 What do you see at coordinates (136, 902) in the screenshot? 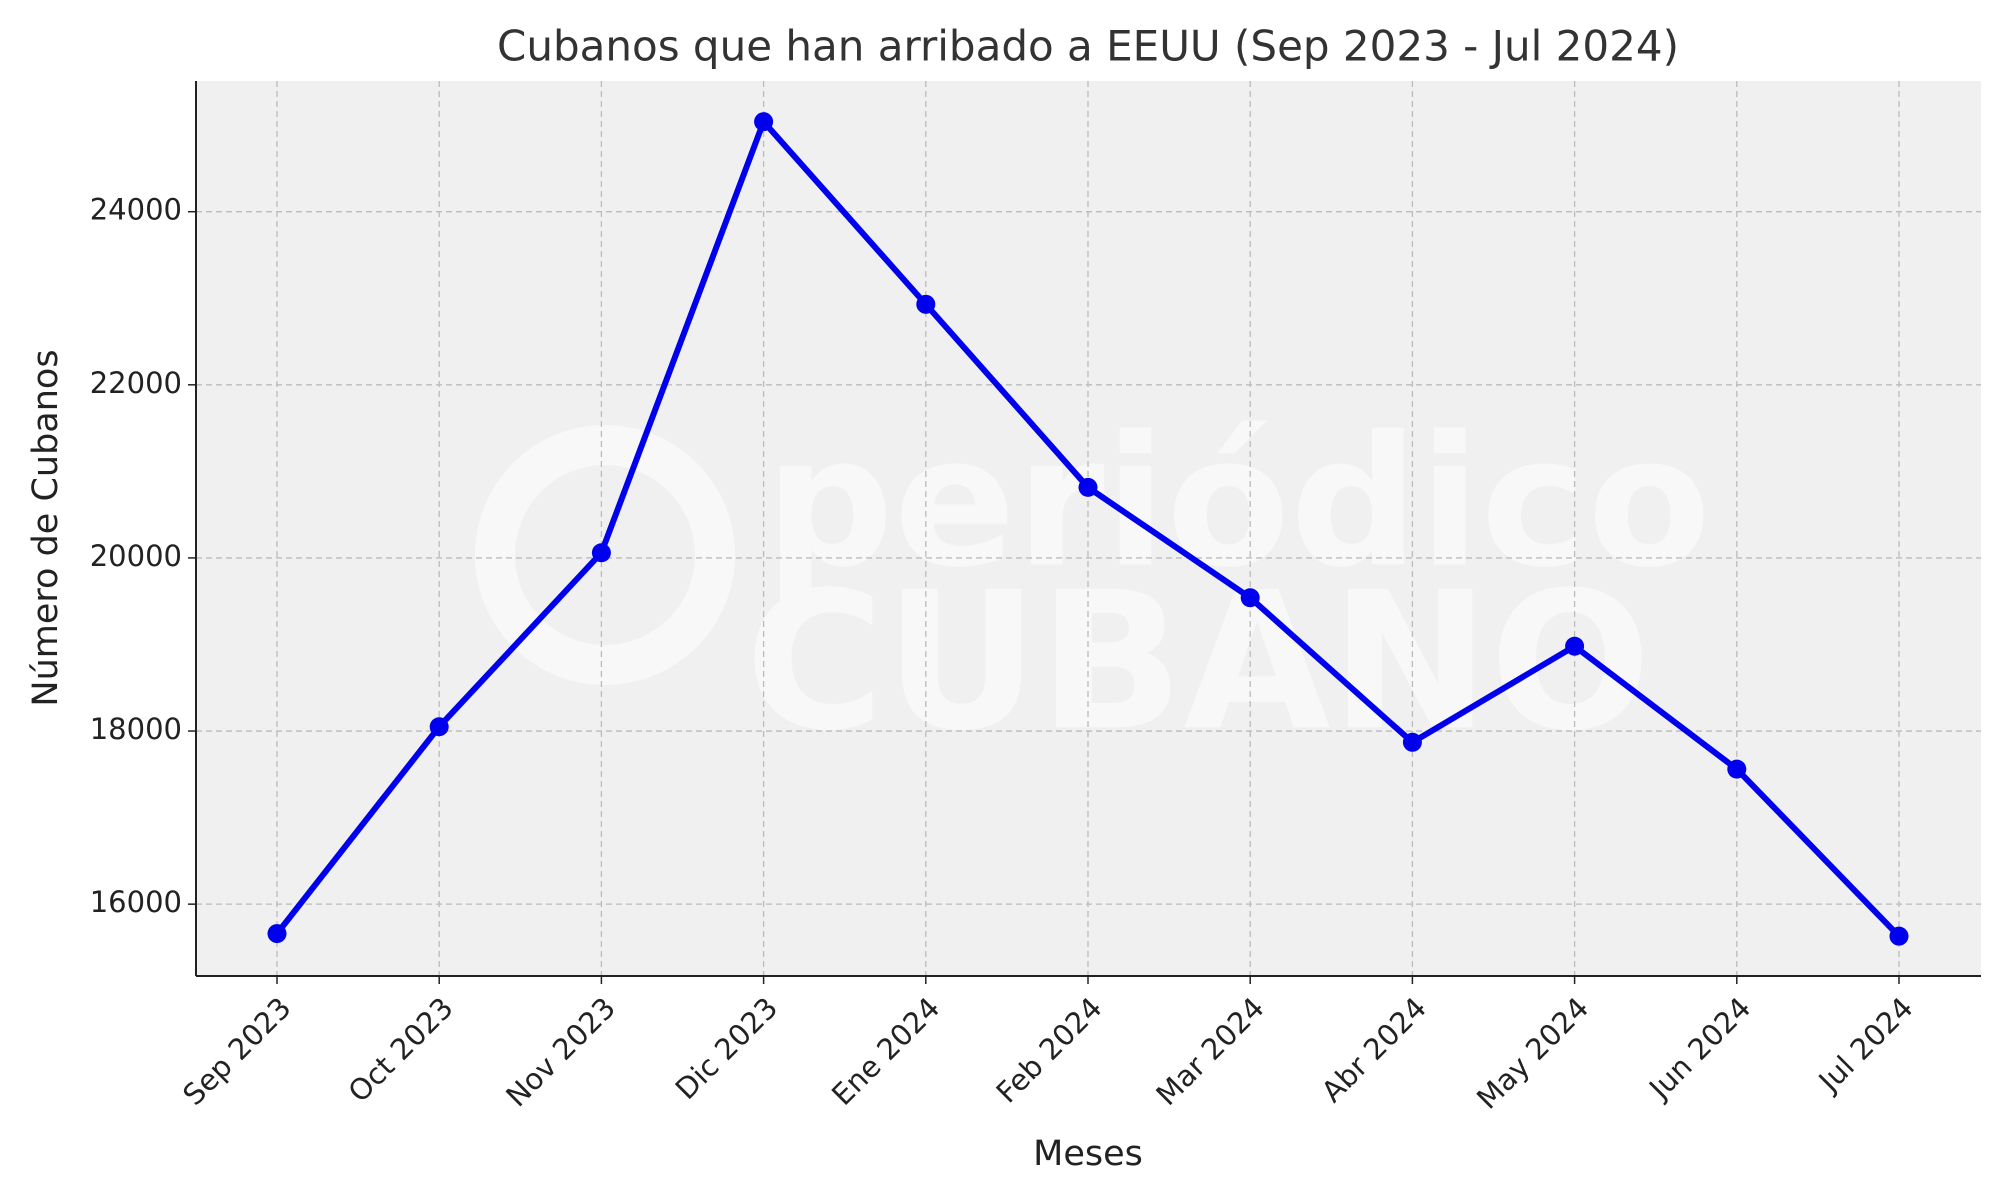
I see `y-tick-label: 16000` at bounding box center [136, 902].